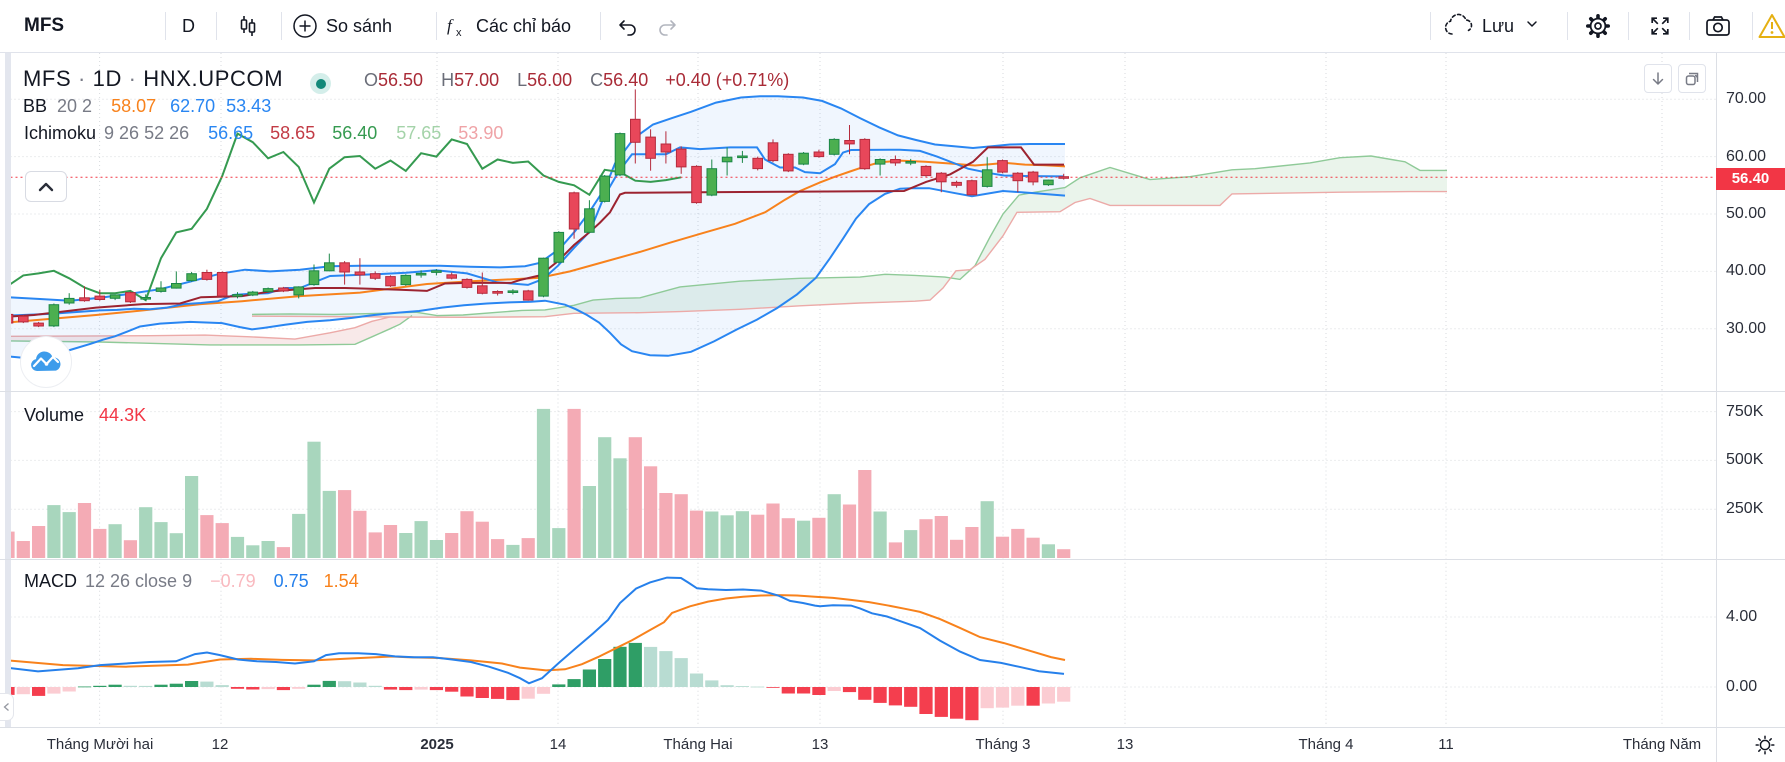  What do you see at coordinates (450, 25) in the screenshot?
I see `svg-text: f` at bounding box center [450, 25].